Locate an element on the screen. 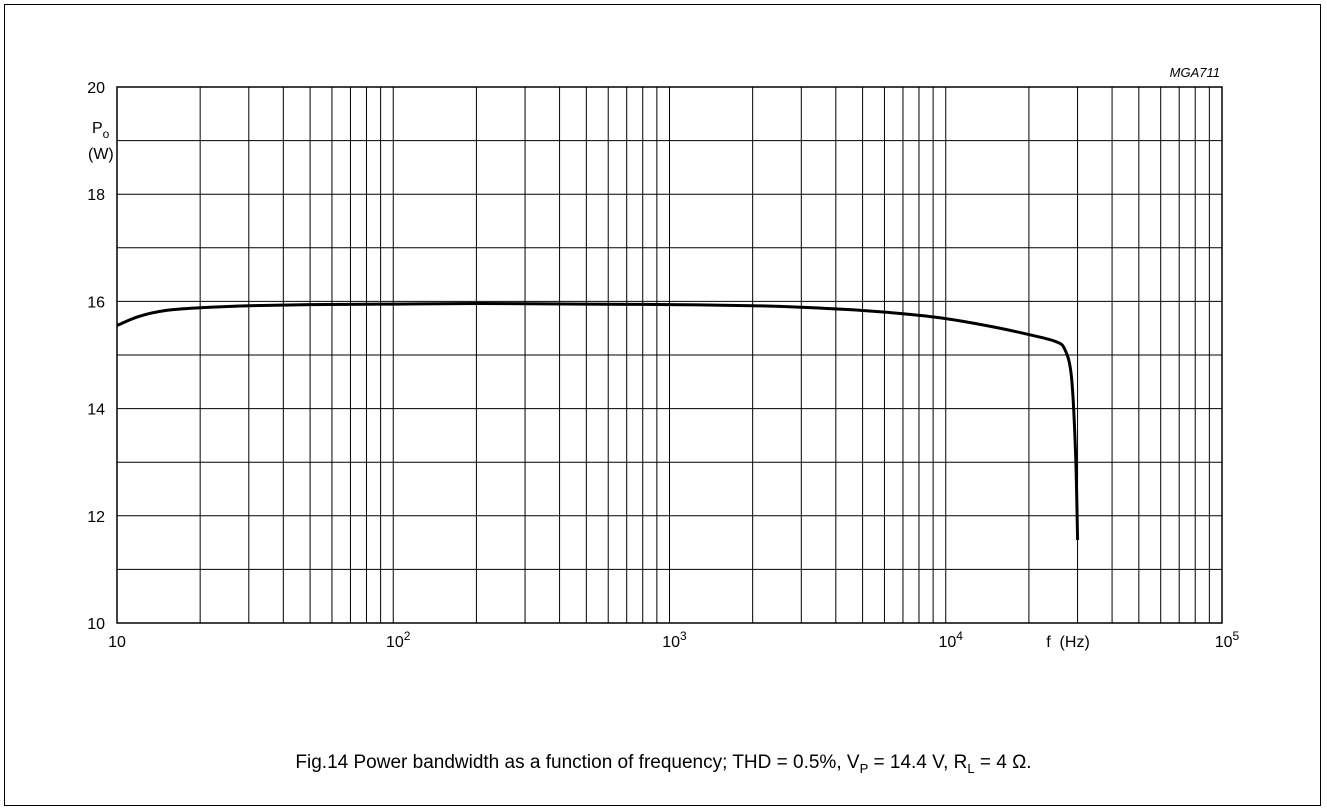 The height and width of the screenshot is (812, 1327). y-axis-label: Po is located at coordinates (101, 130).